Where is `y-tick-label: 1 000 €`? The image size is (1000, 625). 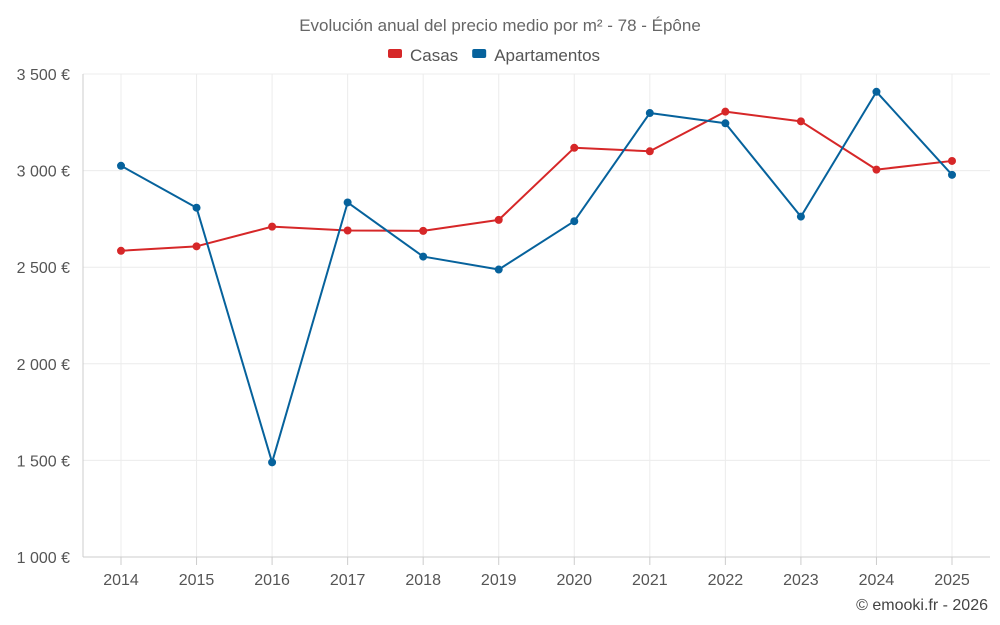 y-tick-label: 1 000 € is located at coordinates (43, 558).